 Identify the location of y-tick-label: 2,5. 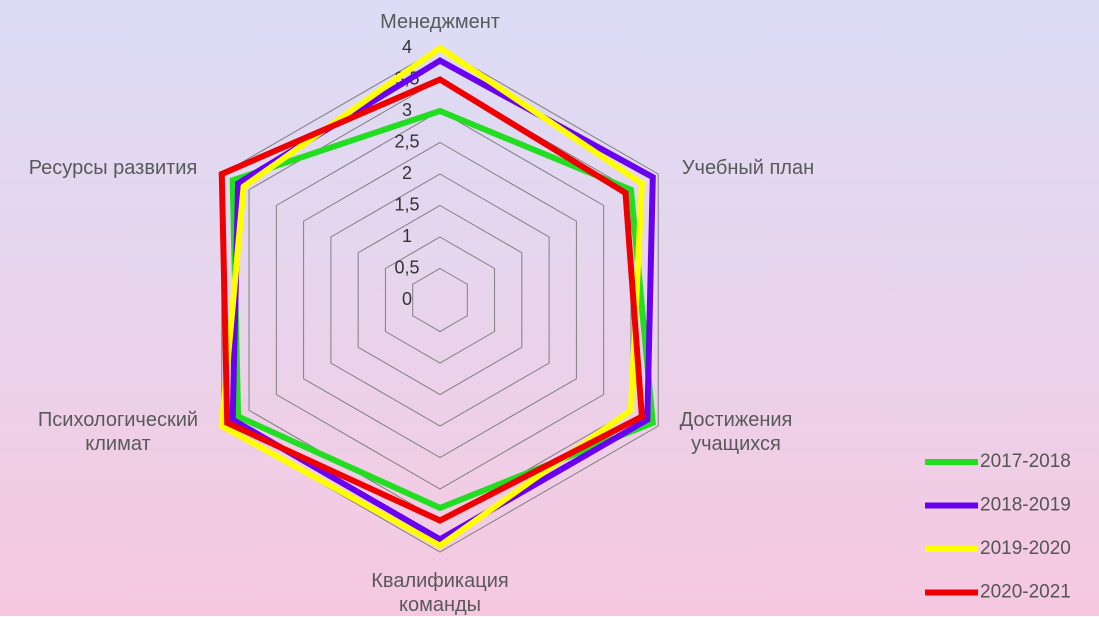
(406, 141).